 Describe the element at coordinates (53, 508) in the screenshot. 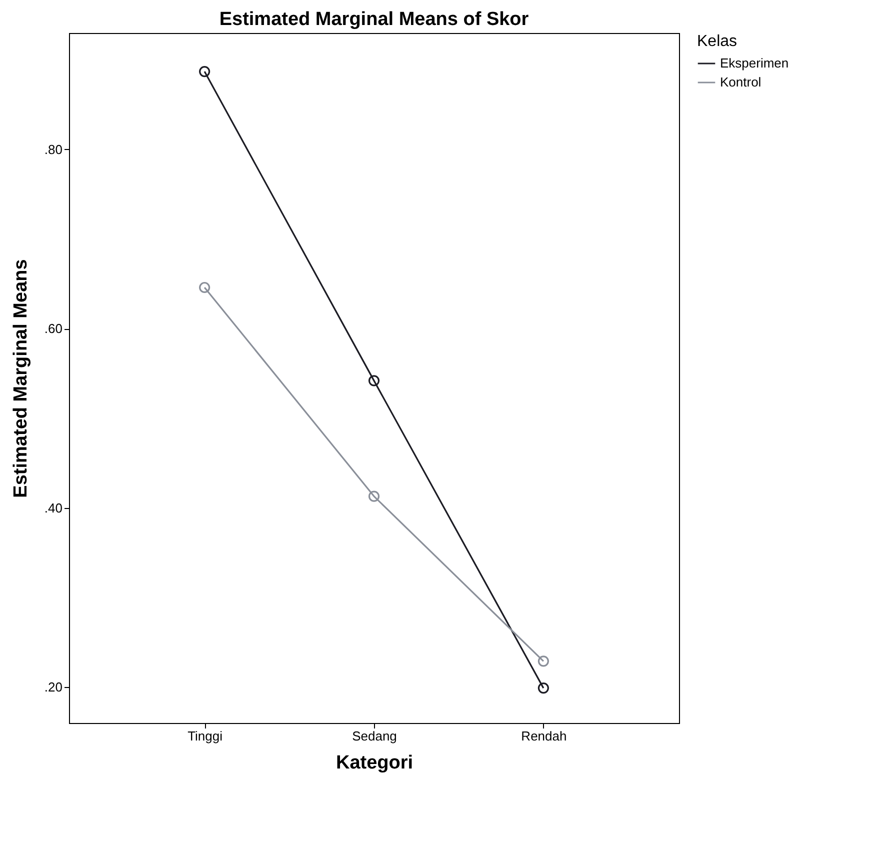

I see `y-tick-label: .40` at that location.